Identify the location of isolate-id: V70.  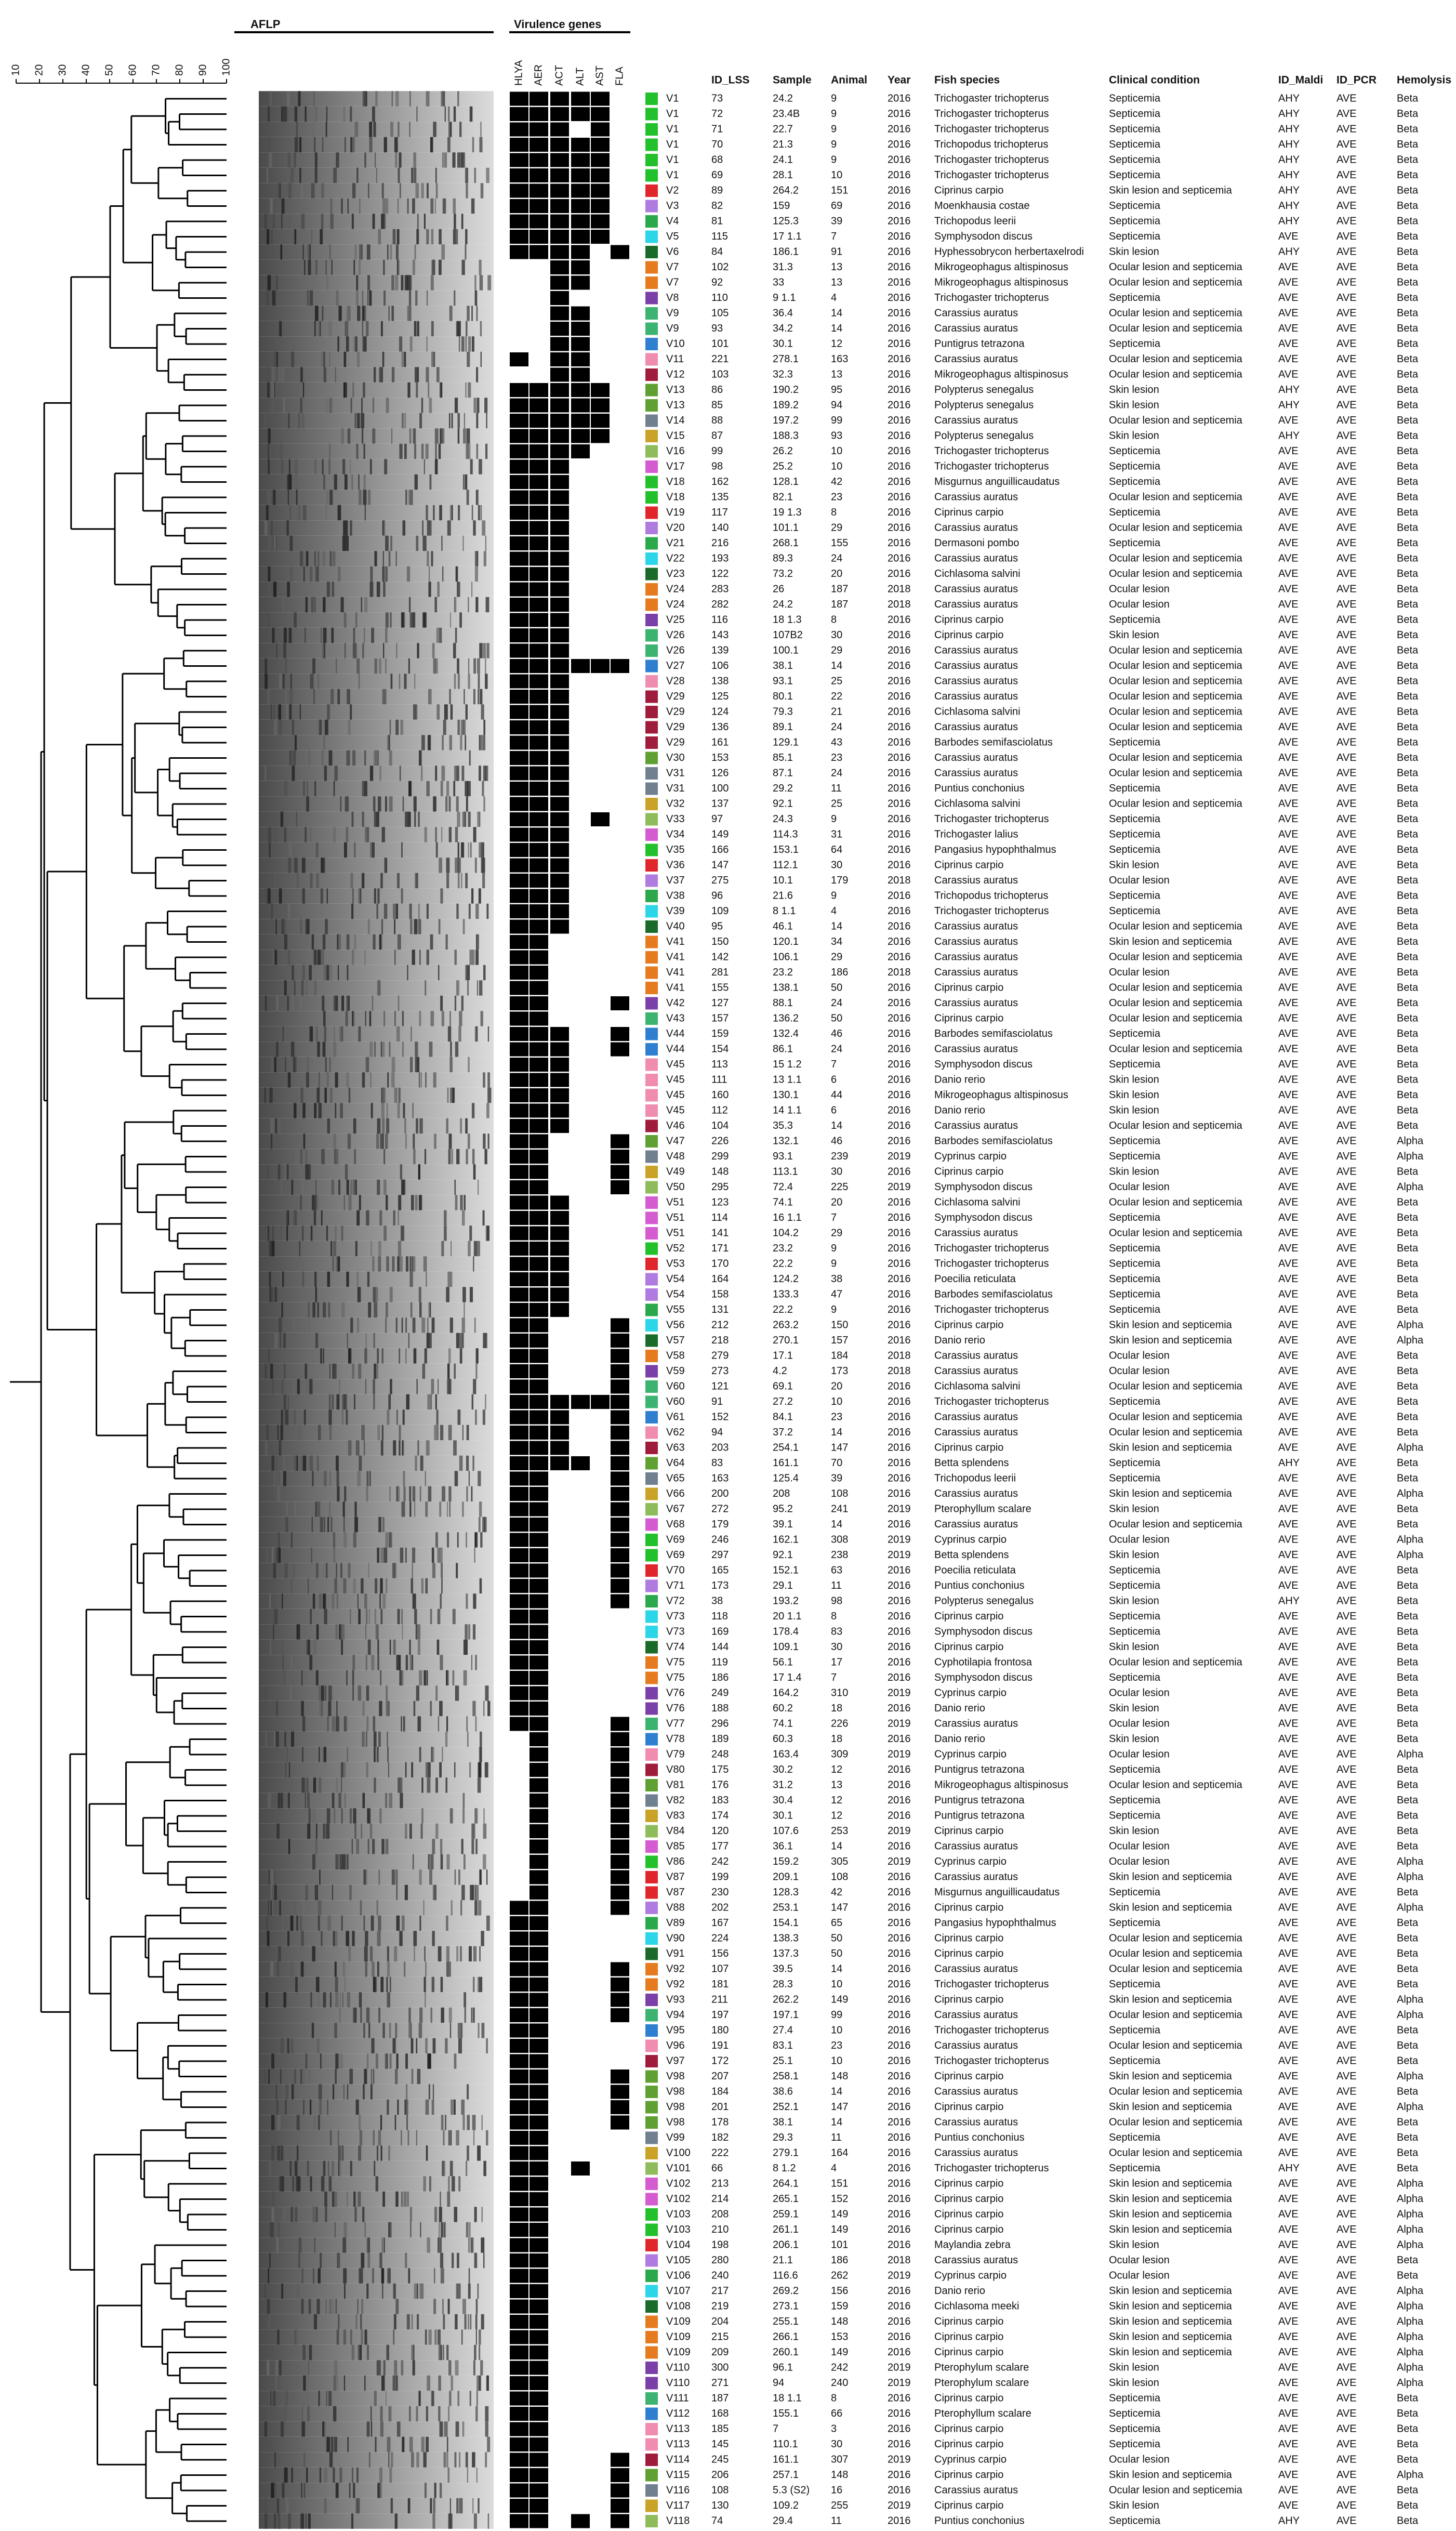
(675, 1570).